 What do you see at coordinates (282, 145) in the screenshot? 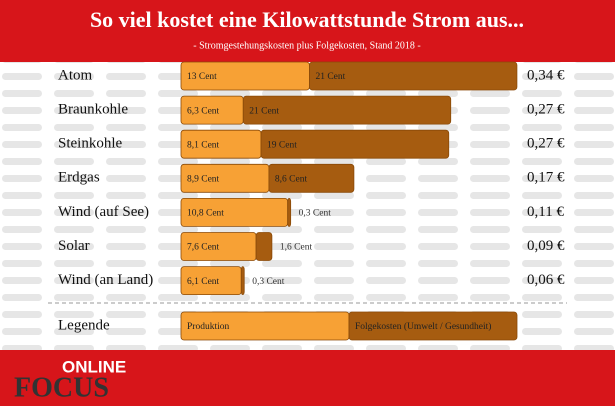
I see `value-label: 19 Cent` at bounding box center [282, 145].